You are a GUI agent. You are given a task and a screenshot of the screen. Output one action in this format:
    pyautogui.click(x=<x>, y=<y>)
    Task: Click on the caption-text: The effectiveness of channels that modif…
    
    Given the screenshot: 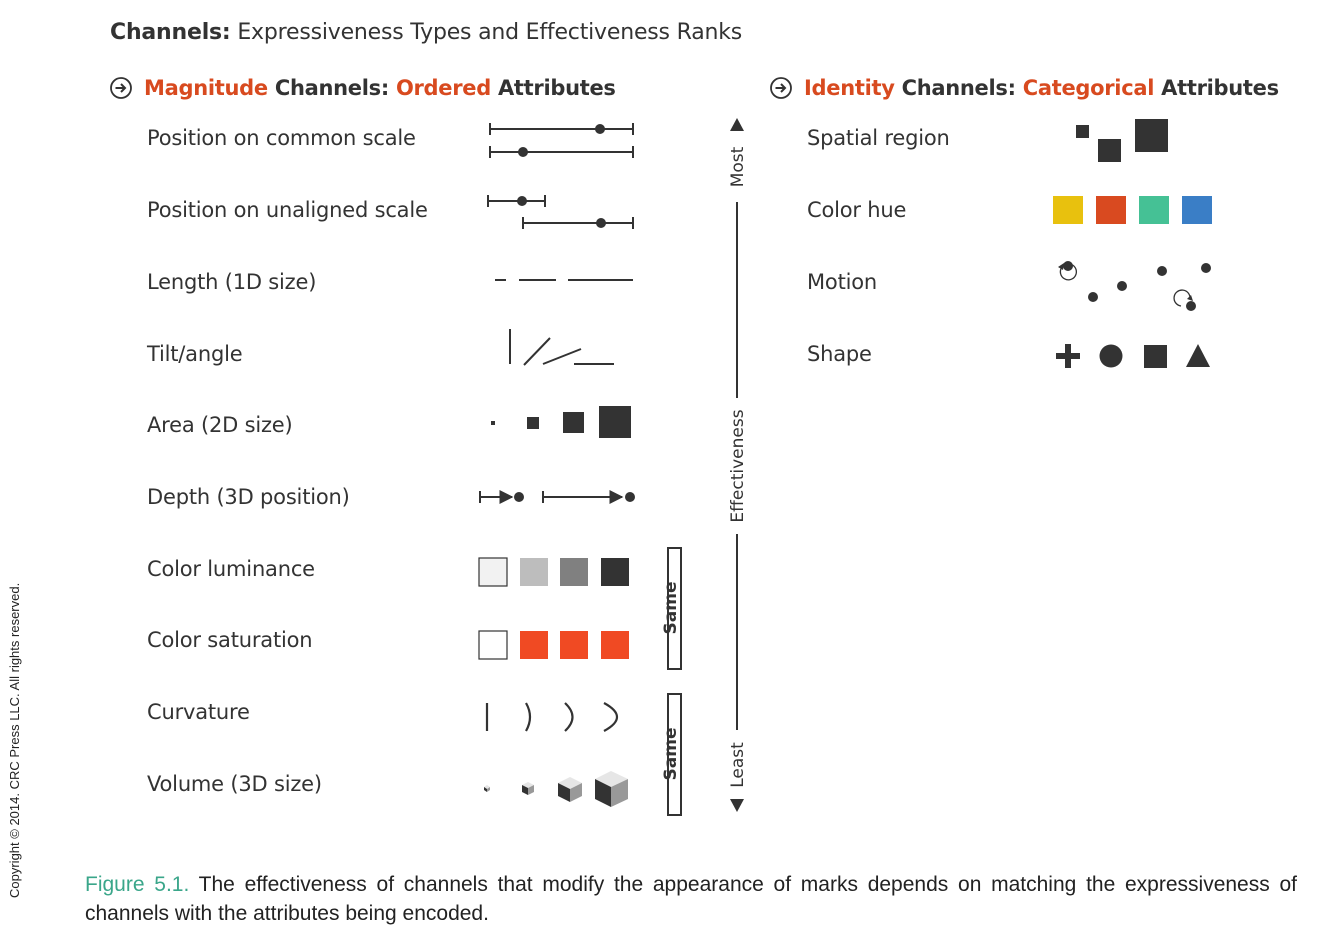 What is the action you would take?
    pyautogui.click(x=691, y=899)
    